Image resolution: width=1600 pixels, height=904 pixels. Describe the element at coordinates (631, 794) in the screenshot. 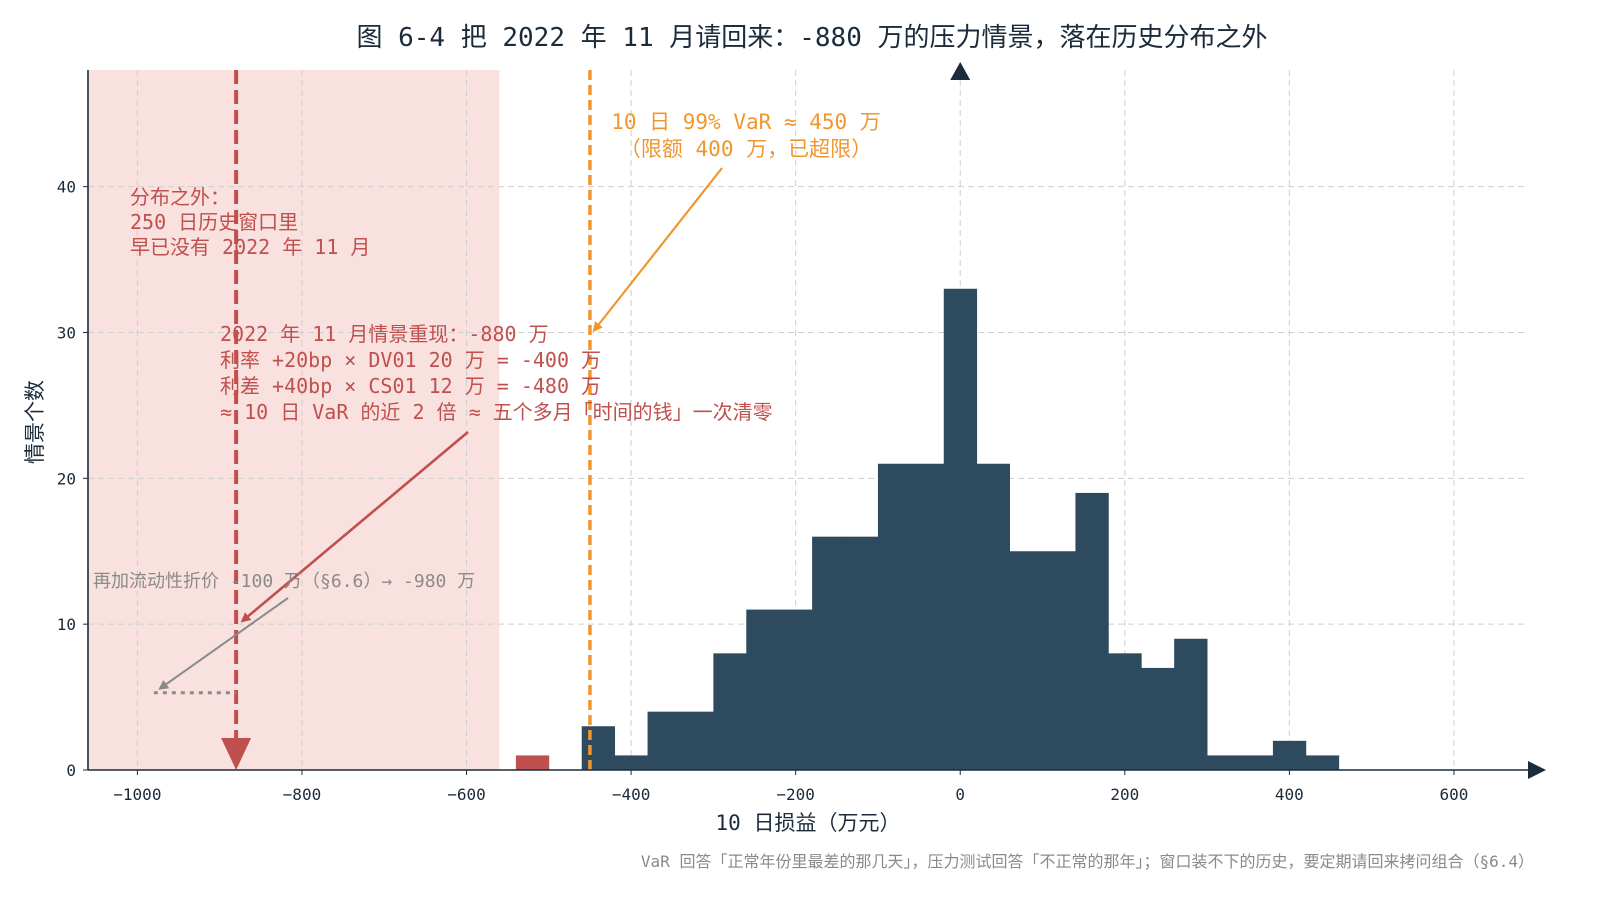

I see `x-tick-label: −400` at that location.